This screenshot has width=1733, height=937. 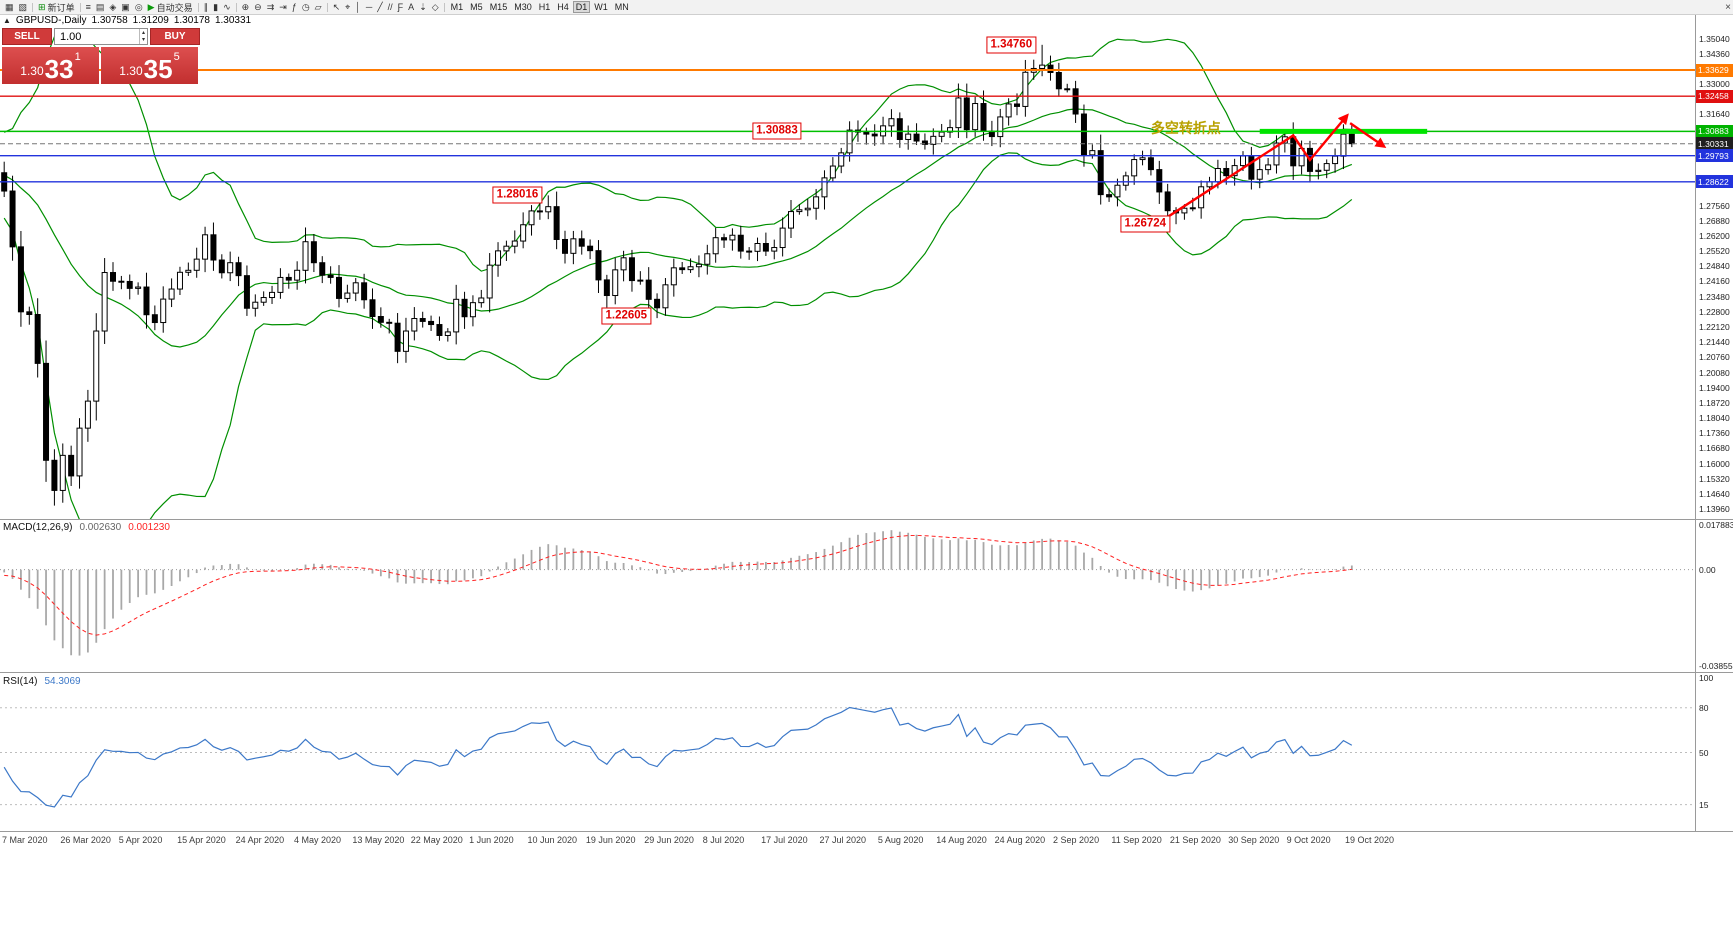 What do you see at coordinates (61, 7) in the screenshot?
I see `new-order-button-label: 新订单` at bounding box center [61, 7].